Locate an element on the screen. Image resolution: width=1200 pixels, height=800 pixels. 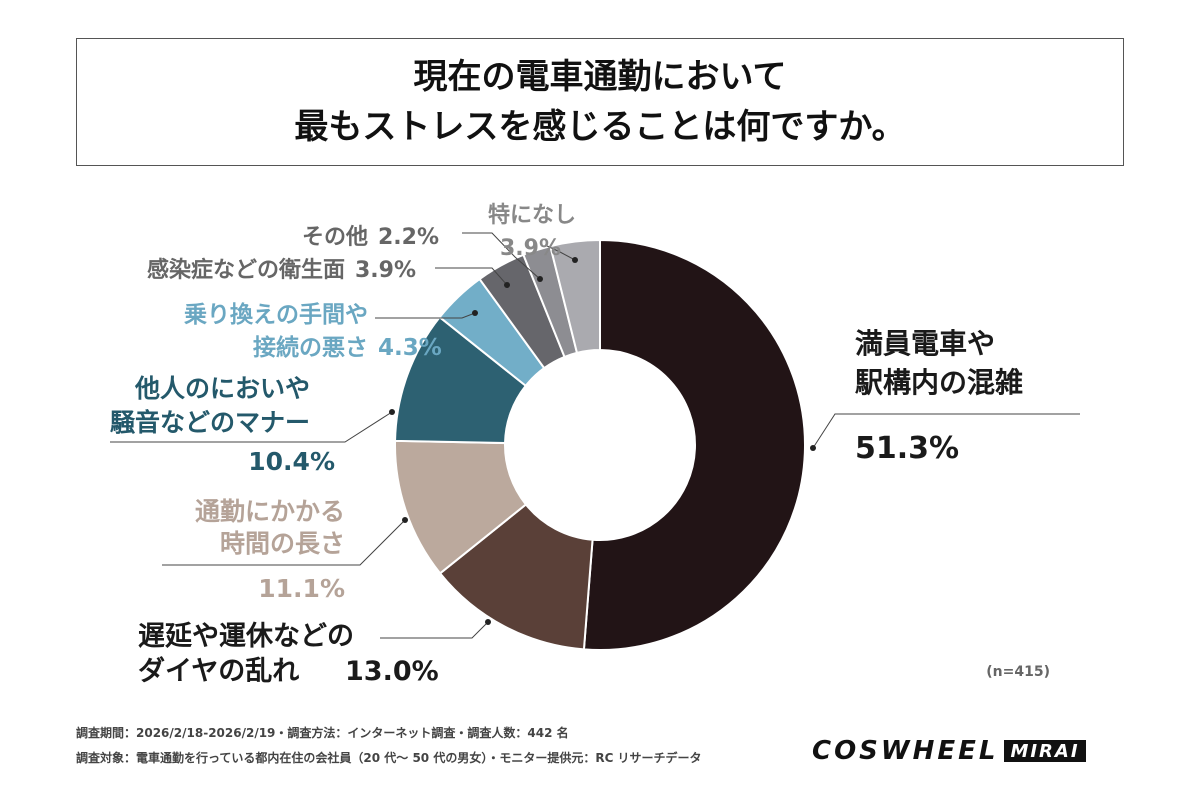
slice-value-6: 3.9% is located at coordinates (385, 270).